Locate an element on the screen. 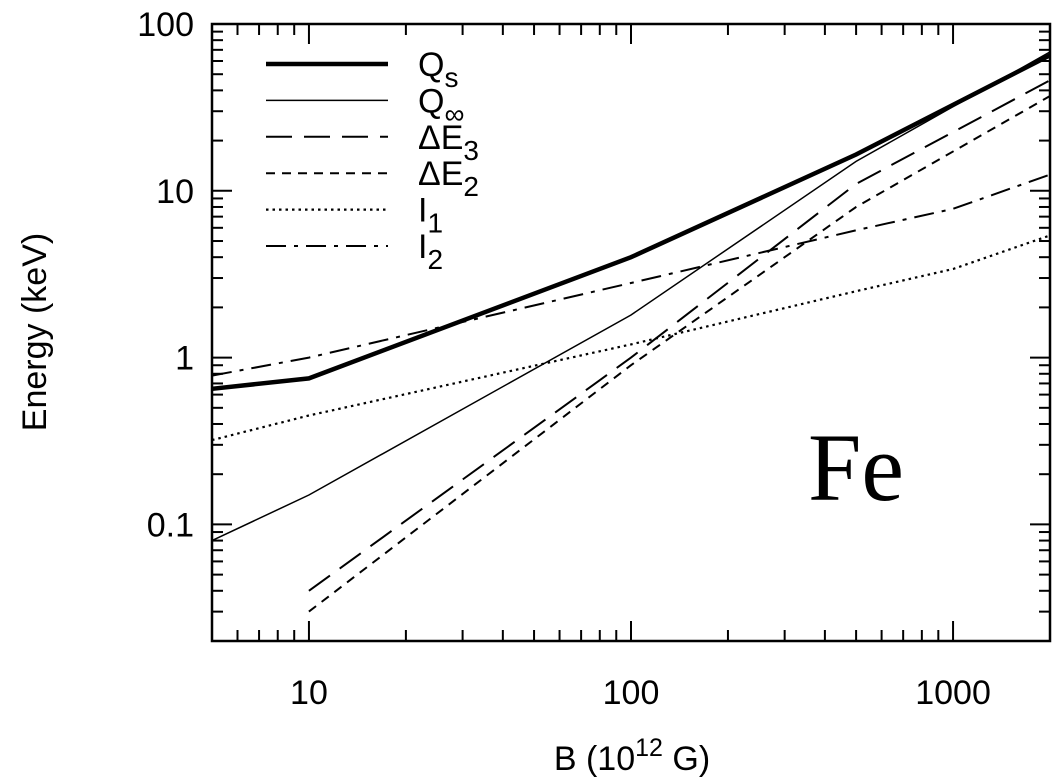  element-annotation: Fe is located at coordinates (856, 467).